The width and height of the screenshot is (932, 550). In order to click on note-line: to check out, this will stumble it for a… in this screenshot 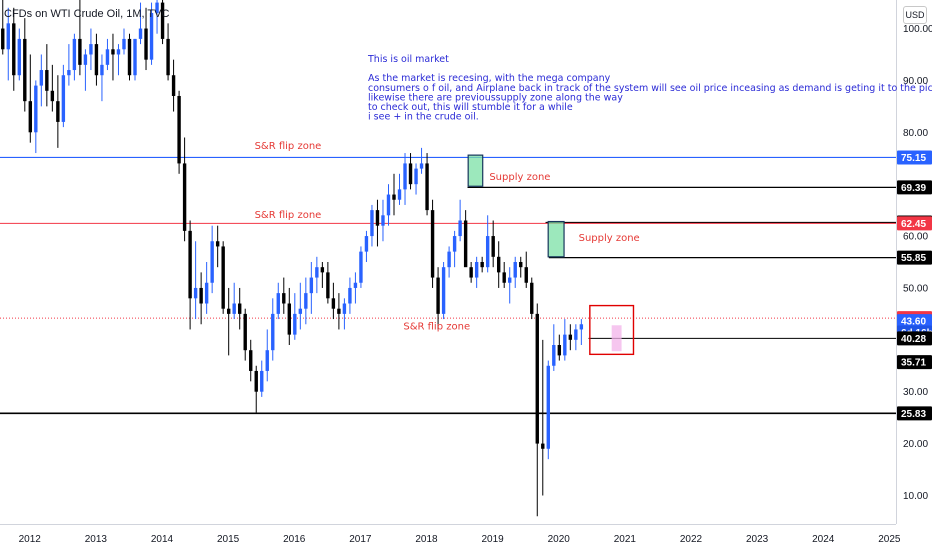, I will do `click(470, 107)`.